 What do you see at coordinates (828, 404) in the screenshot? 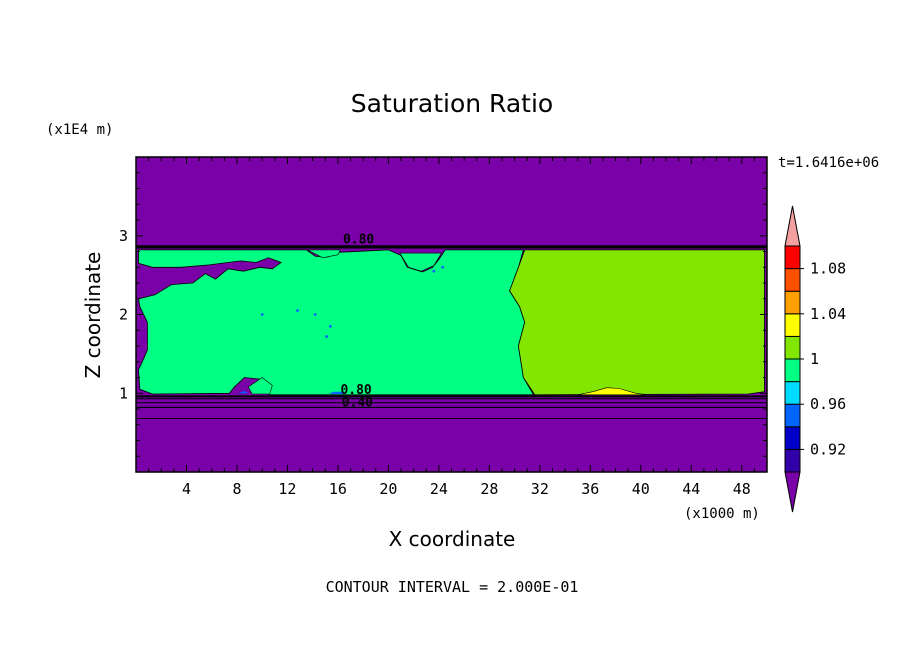
I see `colorbar-label: 0.96` at bounding box center [828, 404].